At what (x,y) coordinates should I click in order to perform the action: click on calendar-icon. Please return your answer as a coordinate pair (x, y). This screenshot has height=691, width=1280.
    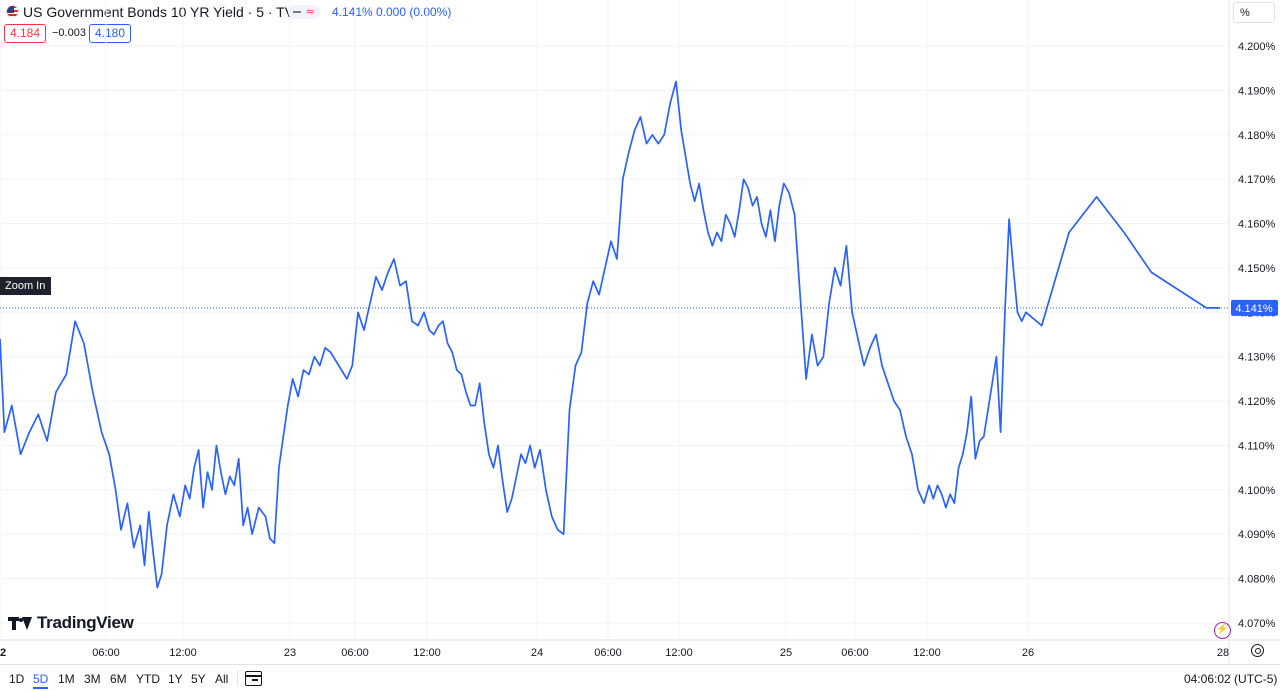
    Looking at the image, I should click on (253, 678).